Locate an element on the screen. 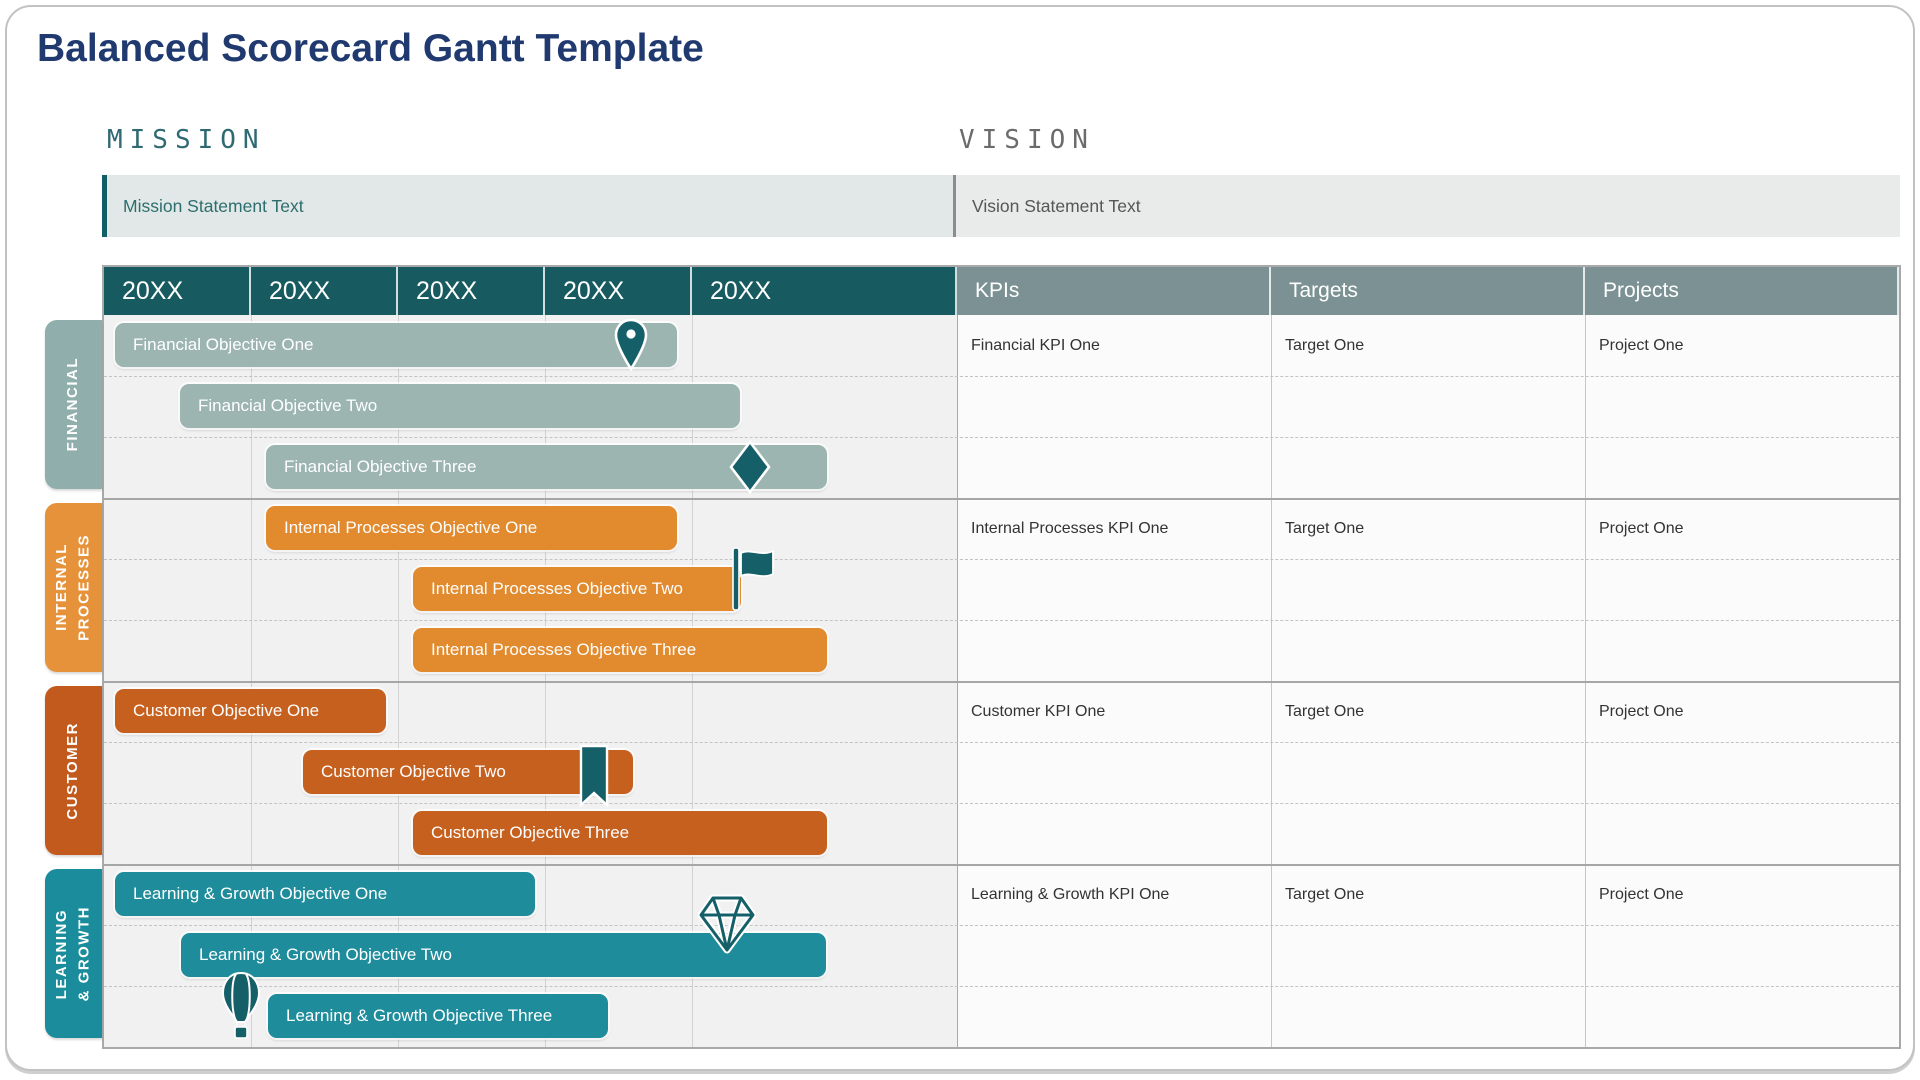 The width and height of the screenshot is (1920, 1080). gem-milestone-icon is located at coordinates (727, 926).